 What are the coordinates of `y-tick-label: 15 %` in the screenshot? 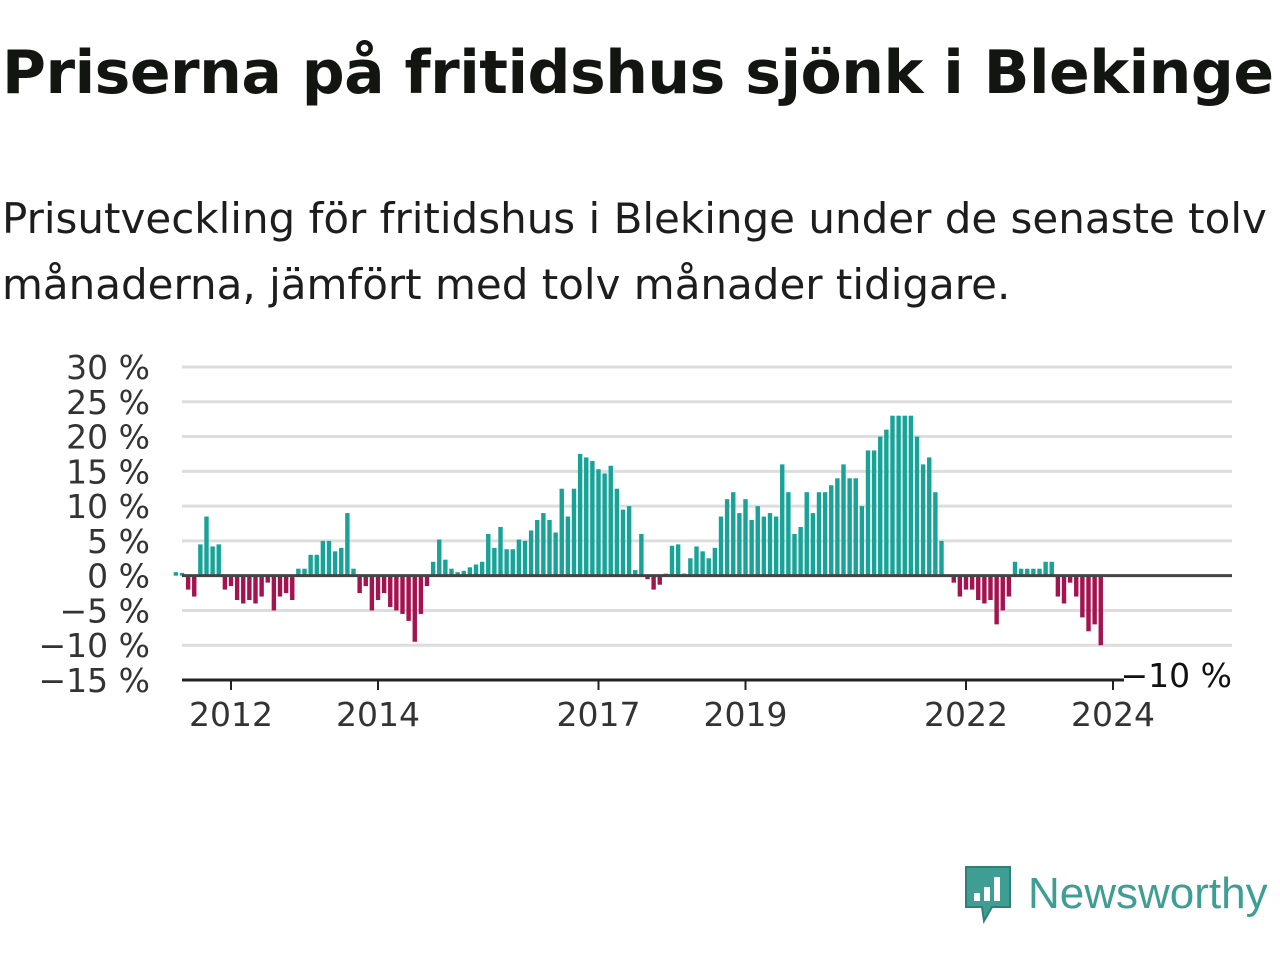 It's located at (108, 471).